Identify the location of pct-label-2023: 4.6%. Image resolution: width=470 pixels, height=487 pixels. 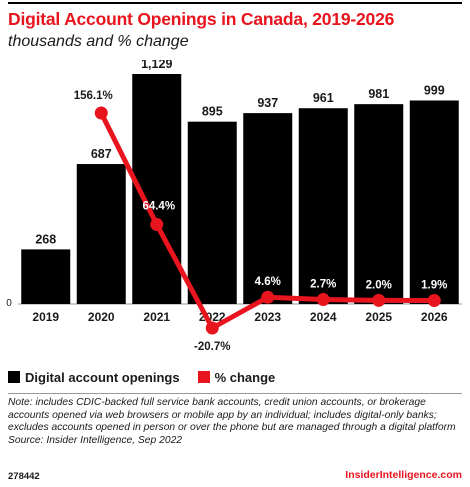
(268, 282).